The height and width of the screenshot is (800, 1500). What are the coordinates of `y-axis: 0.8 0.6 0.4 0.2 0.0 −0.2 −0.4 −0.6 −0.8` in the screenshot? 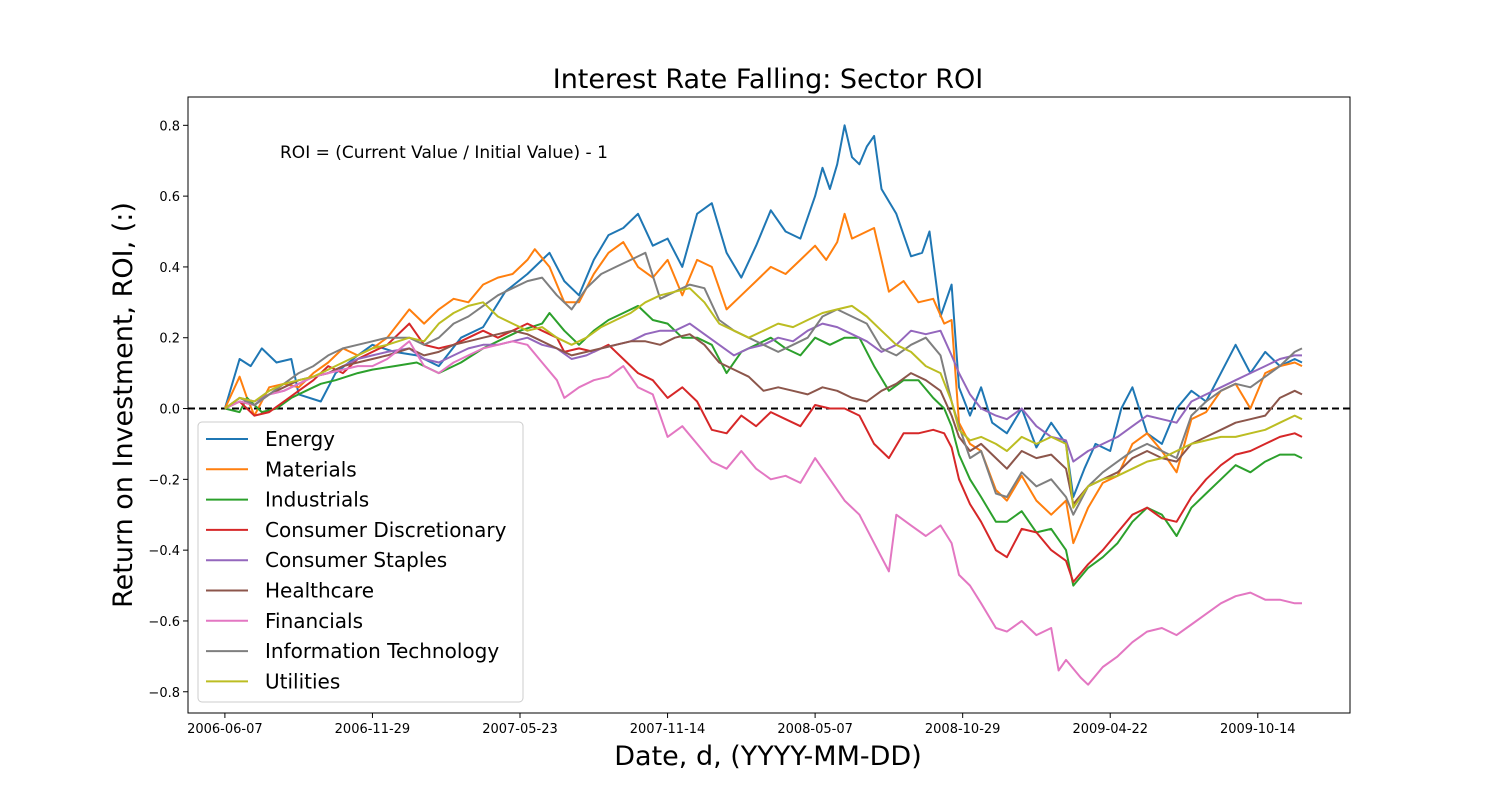 It's located at (168, 410).